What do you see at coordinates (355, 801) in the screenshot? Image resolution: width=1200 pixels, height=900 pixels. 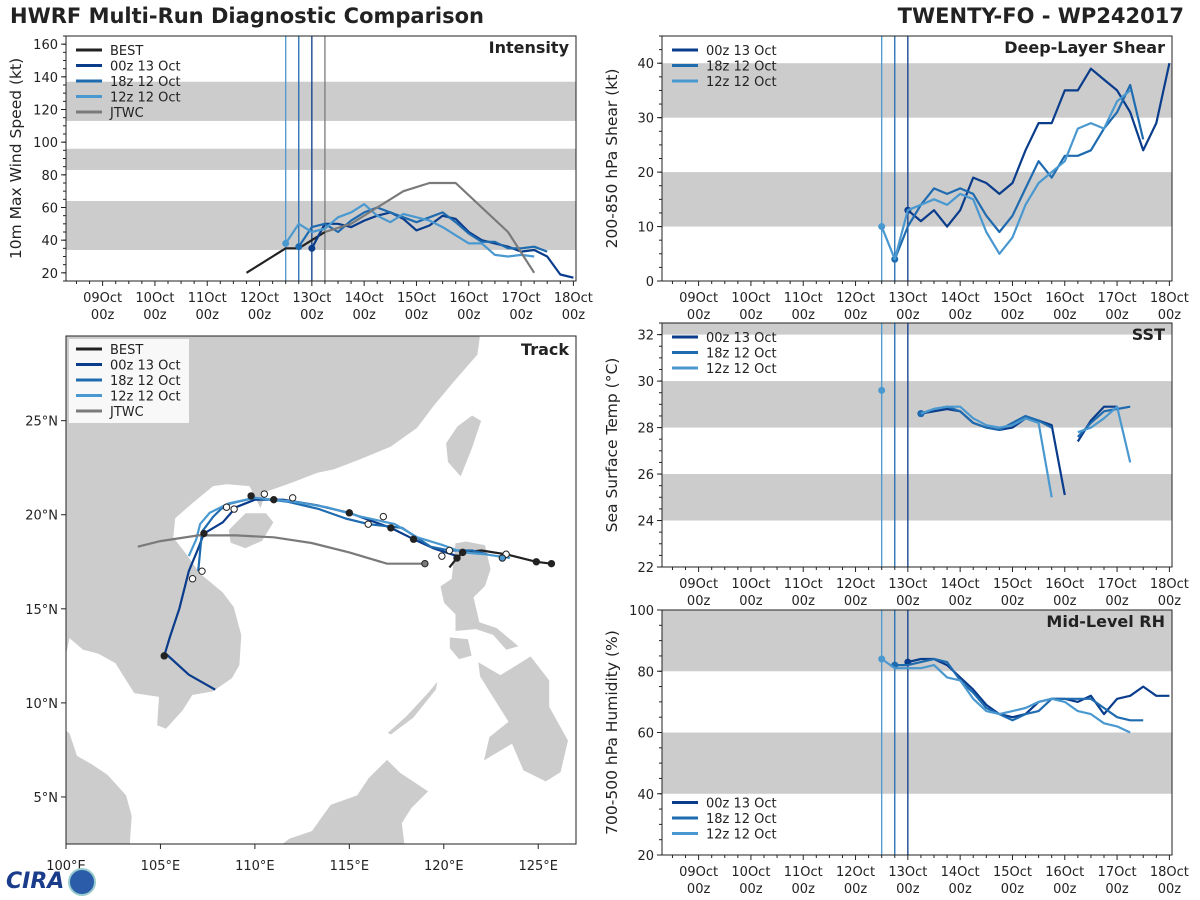 I see `land-borneo` at bounding box center [355, 801].